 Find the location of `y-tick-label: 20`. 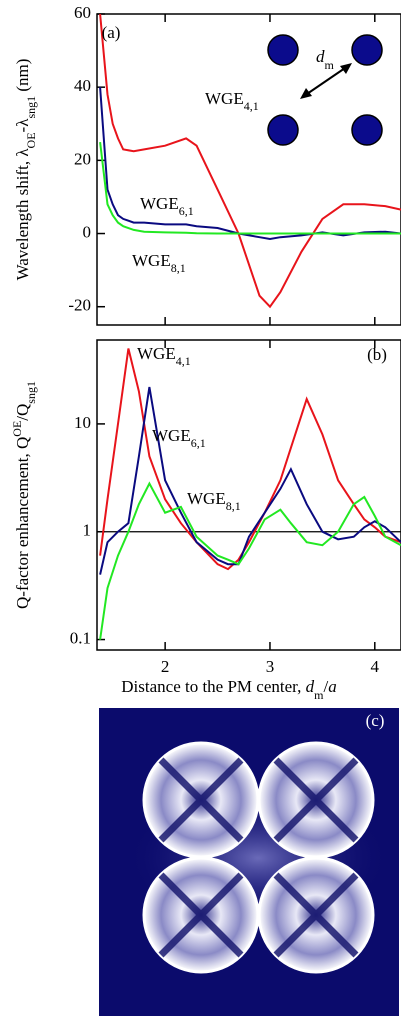

y-tick-label: 20 is located at coordinates (82, 158).